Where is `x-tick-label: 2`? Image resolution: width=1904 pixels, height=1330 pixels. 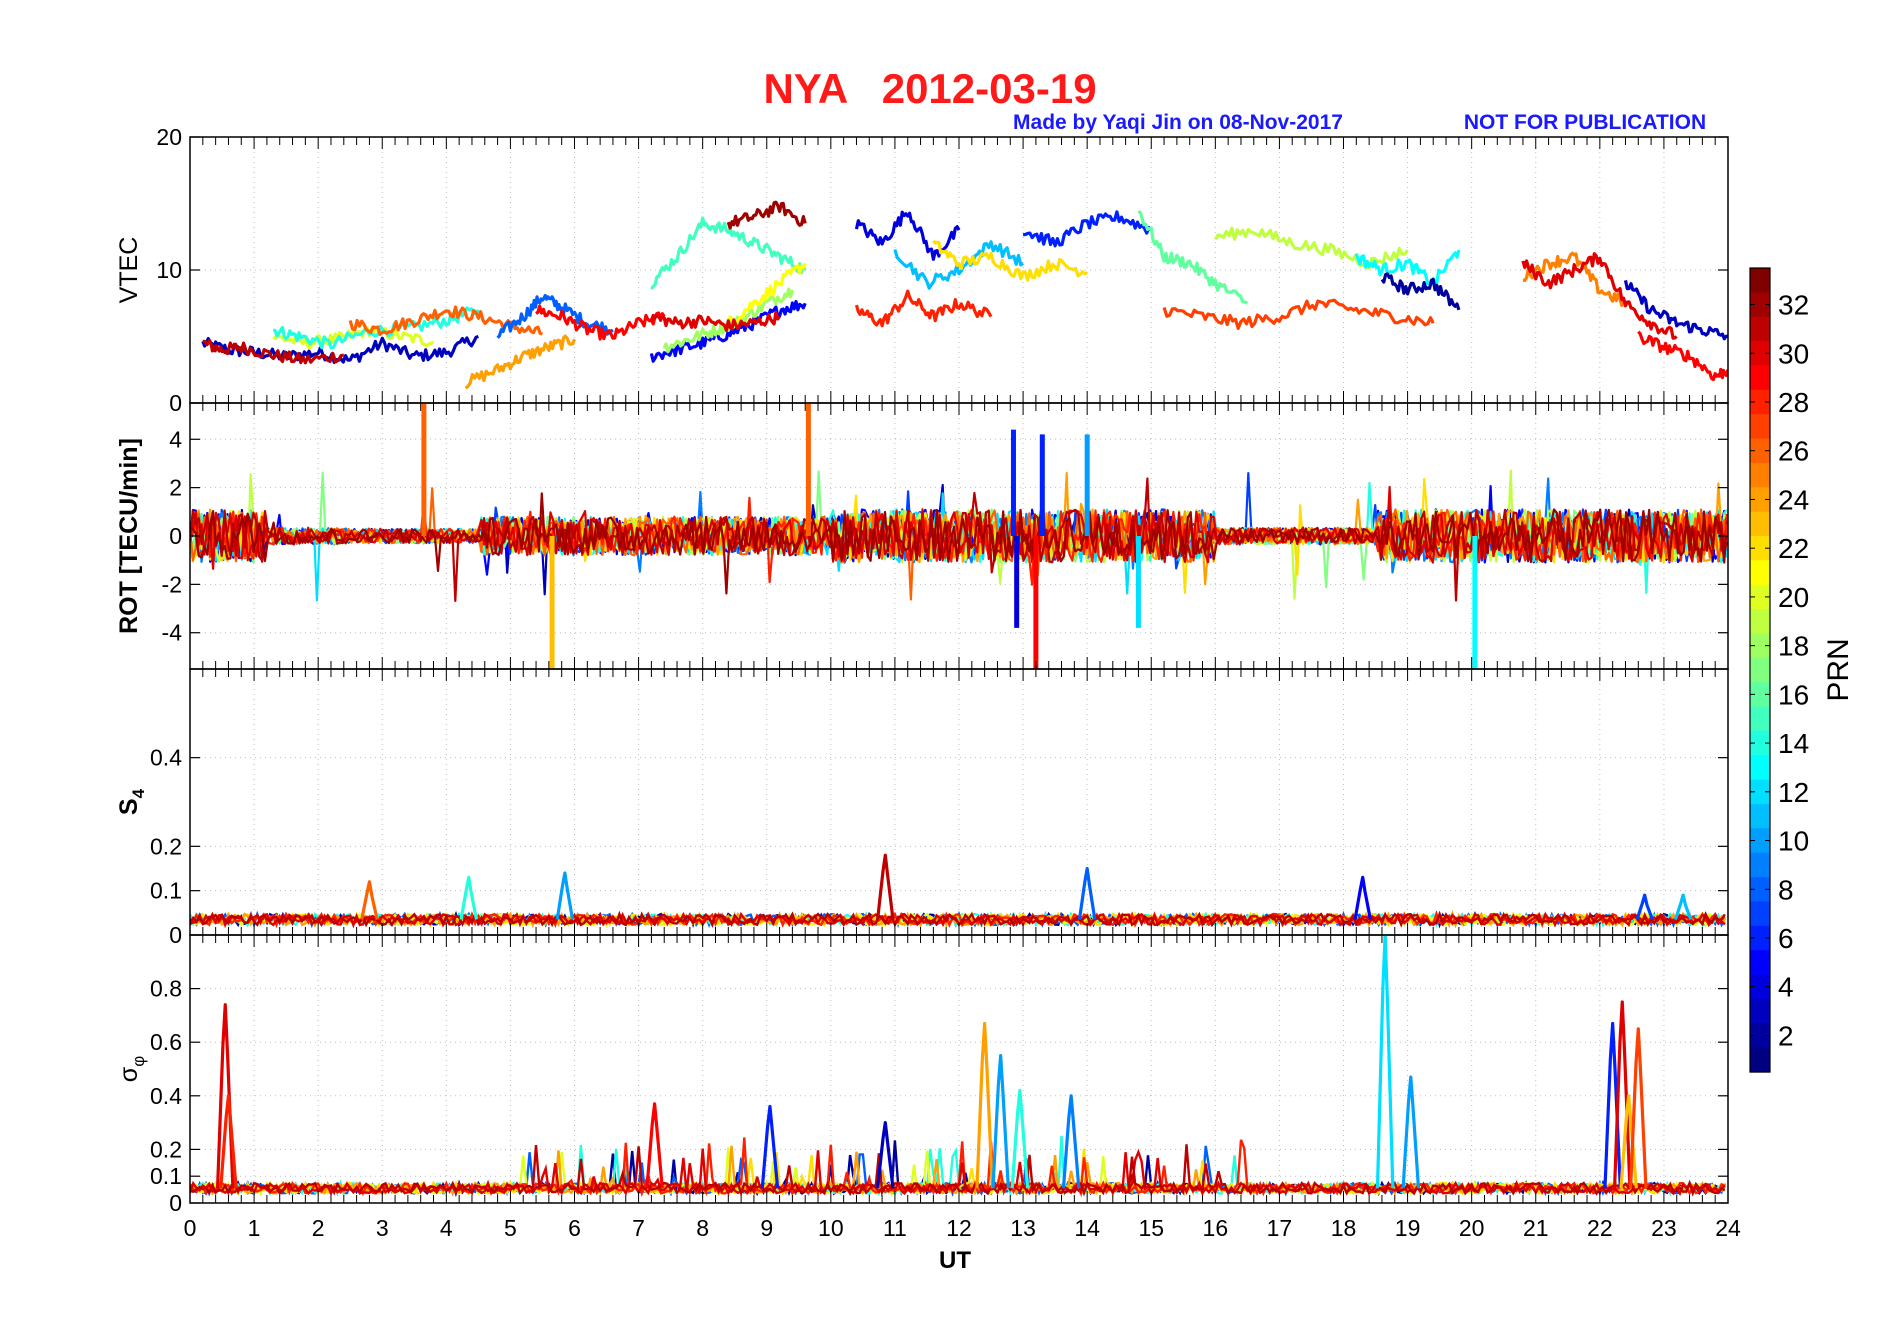 x-tick-label: 2 is located at coordinates (318, 1228).